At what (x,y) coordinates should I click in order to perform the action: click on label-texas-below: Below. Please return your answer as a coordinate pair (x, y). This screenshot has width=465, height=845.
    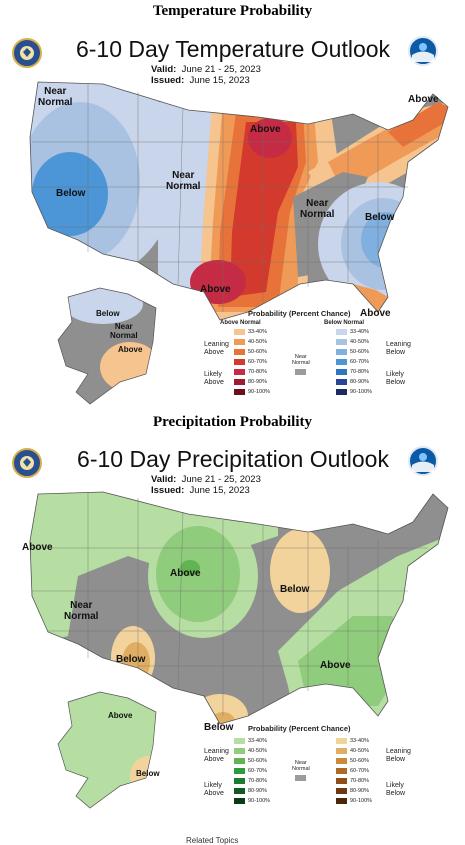
    Looking at the image, I should click on (219, 727).